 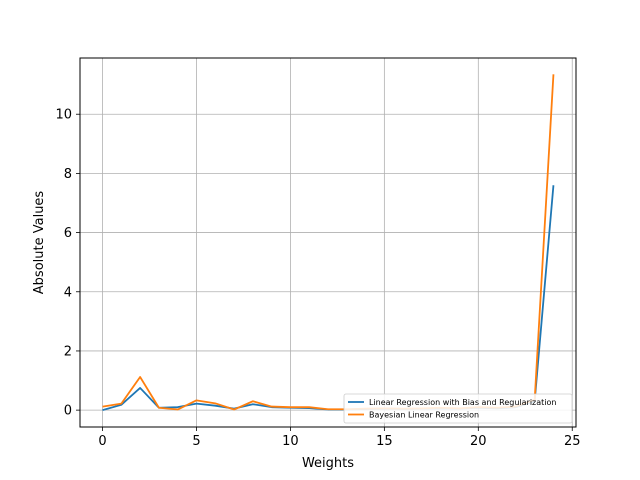 I want to click on y-axis-title: Absolute Values, so click(x=39, y=243).